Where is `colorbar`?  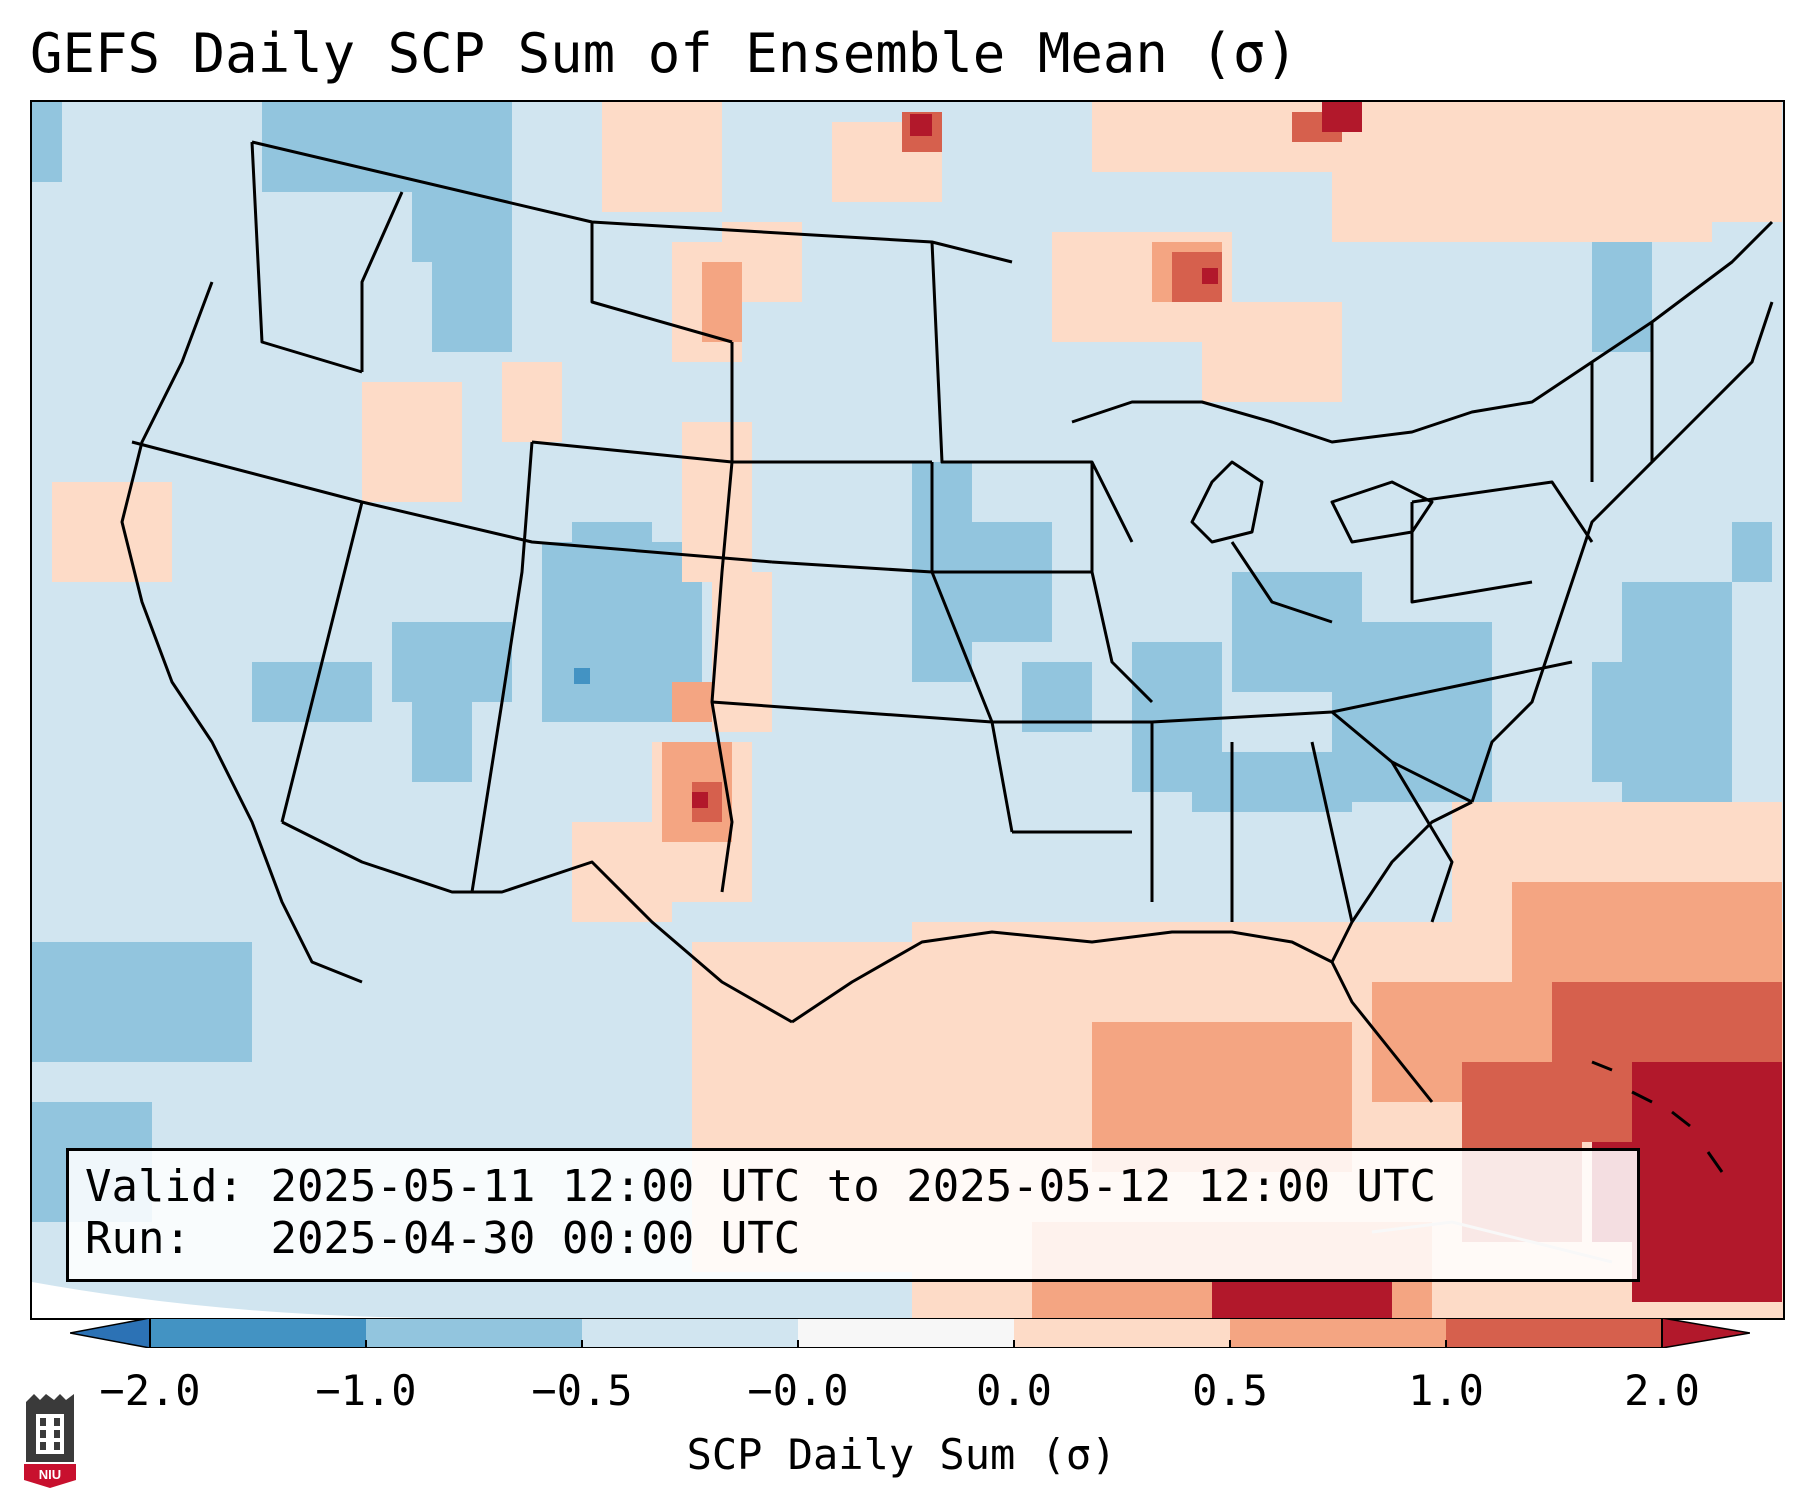
colorbar is located at coordinates (910, 1333).